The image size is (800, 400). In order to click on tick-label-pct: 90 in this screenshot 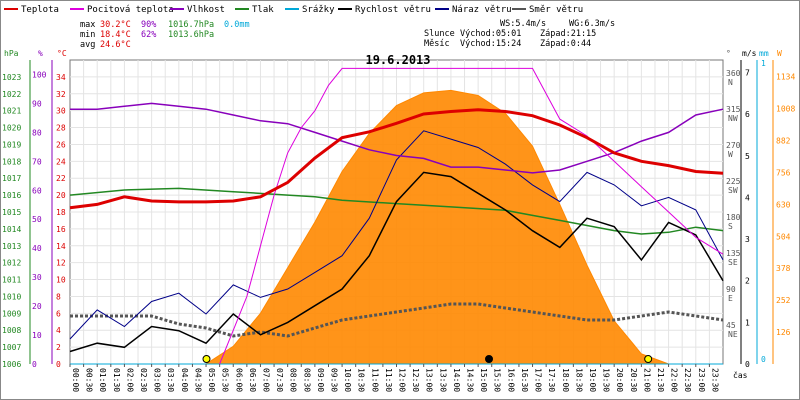, I will do `click(37, 103)`.